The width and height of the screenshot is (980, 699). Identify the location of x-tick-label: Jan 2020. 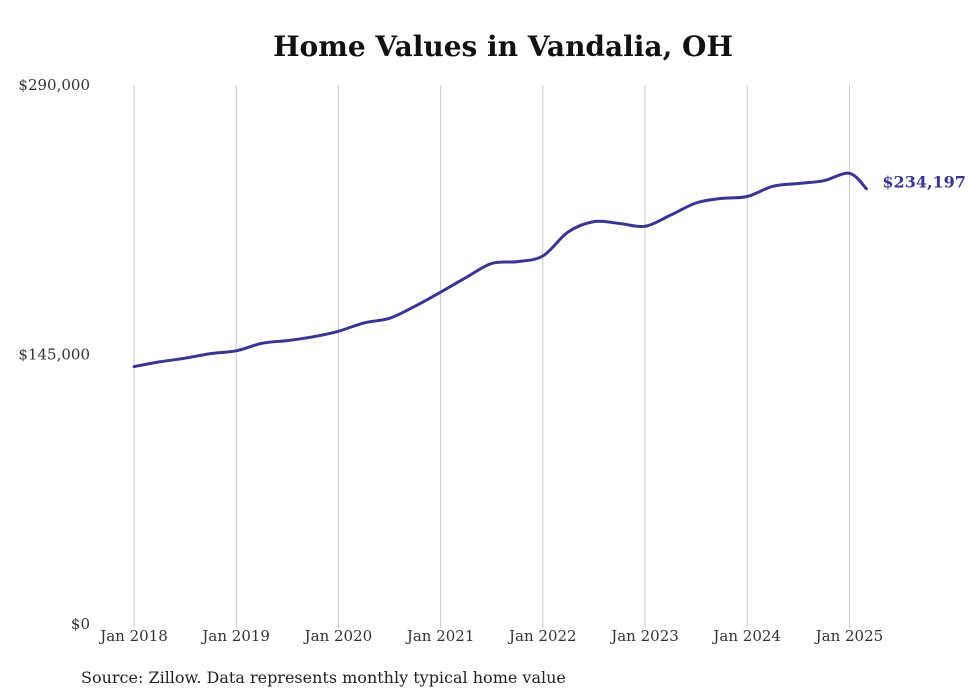
(338, 636).